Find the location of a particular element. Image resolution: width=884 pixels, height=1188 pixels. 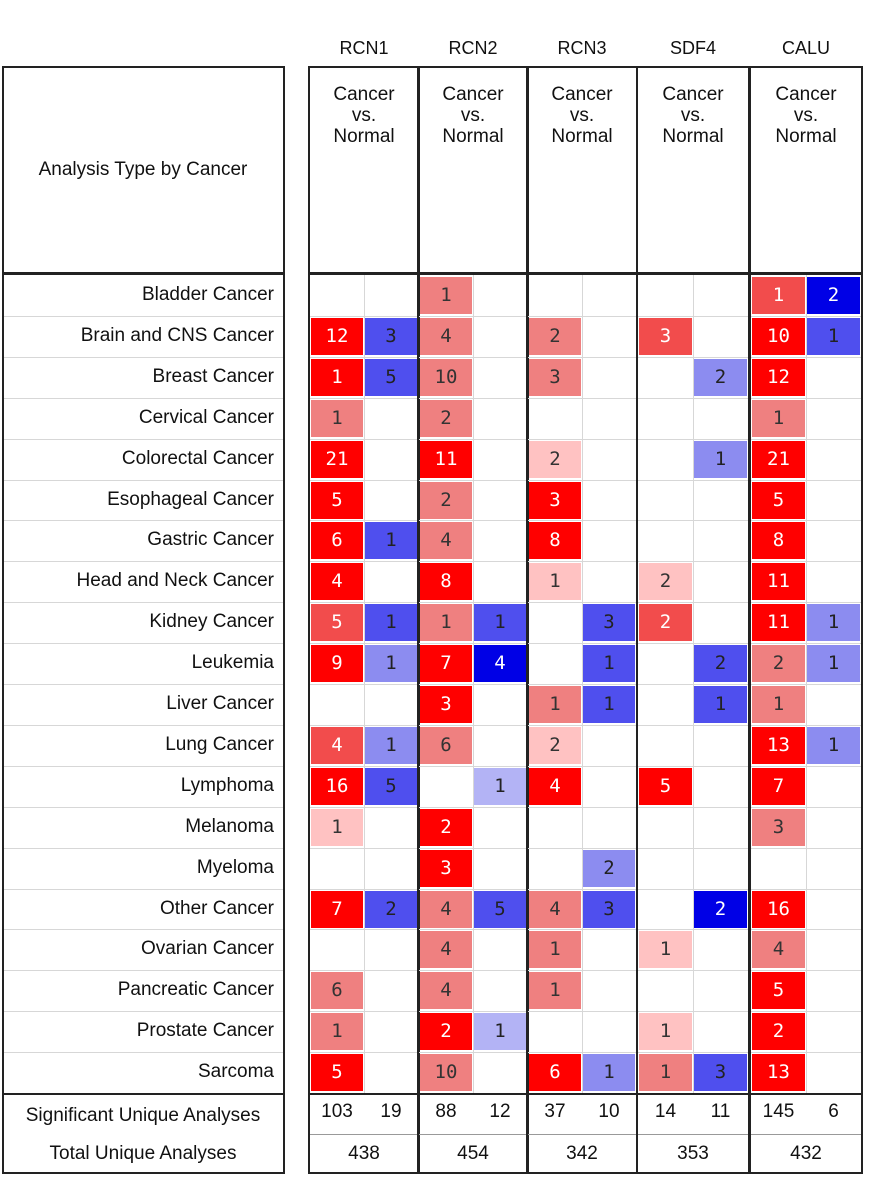

cancer-type-label: Myeloma is located at coordinates (235, 867).